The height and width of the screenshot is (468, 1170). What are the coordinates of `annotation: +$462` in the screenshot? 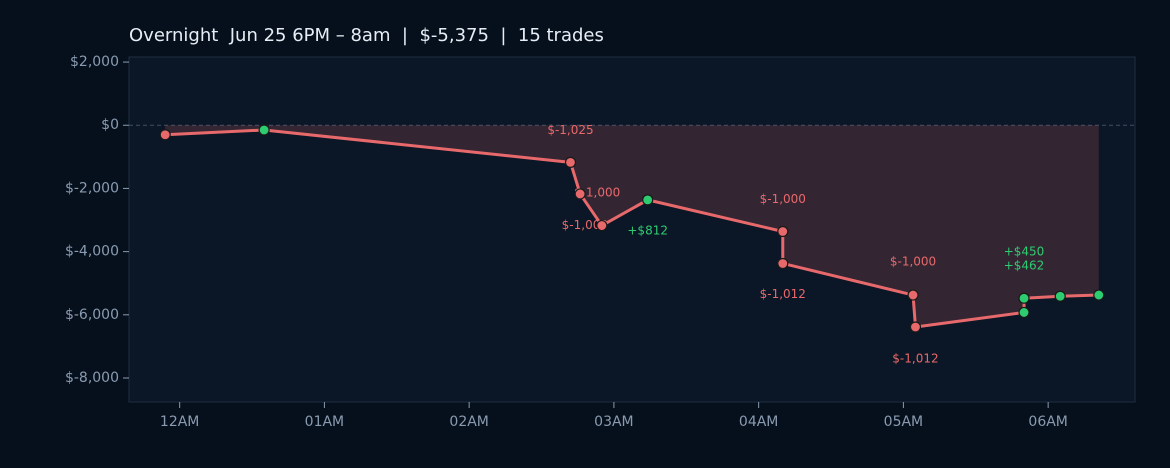 It's located at (1024, 266).